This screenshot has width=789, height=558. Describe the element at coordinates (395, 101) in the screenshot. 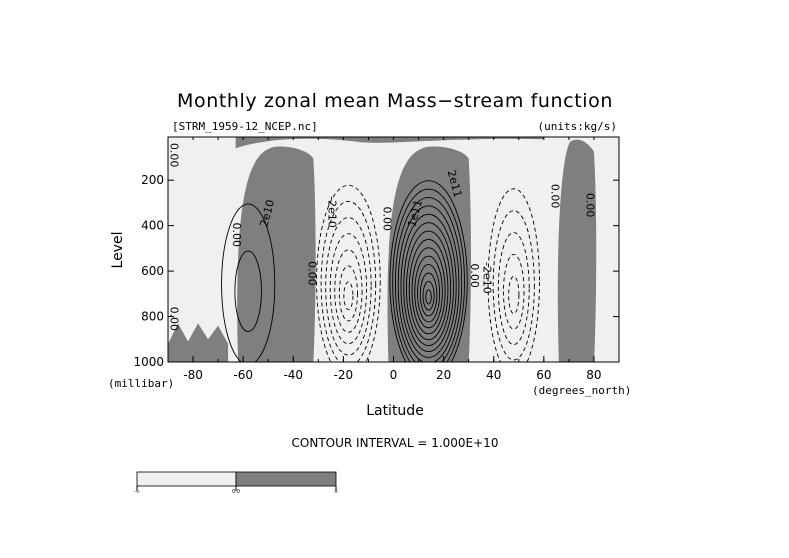

I see `chart-title: Monthly zonal mean Mass−stream function` at that location.